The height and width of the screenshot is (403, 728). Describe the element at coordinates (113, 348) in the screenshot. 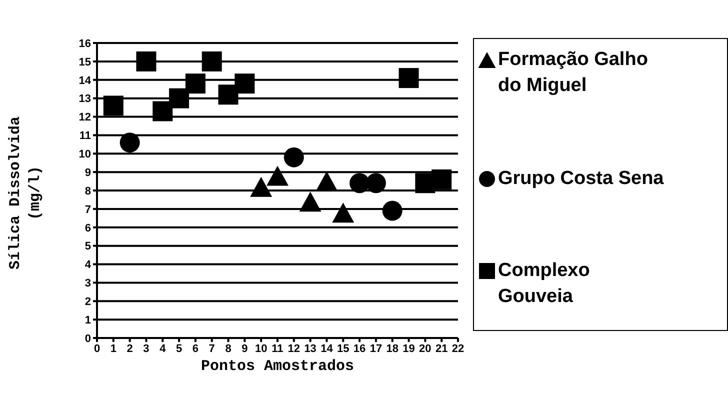

I see `x-tick-label: 1` at that location.